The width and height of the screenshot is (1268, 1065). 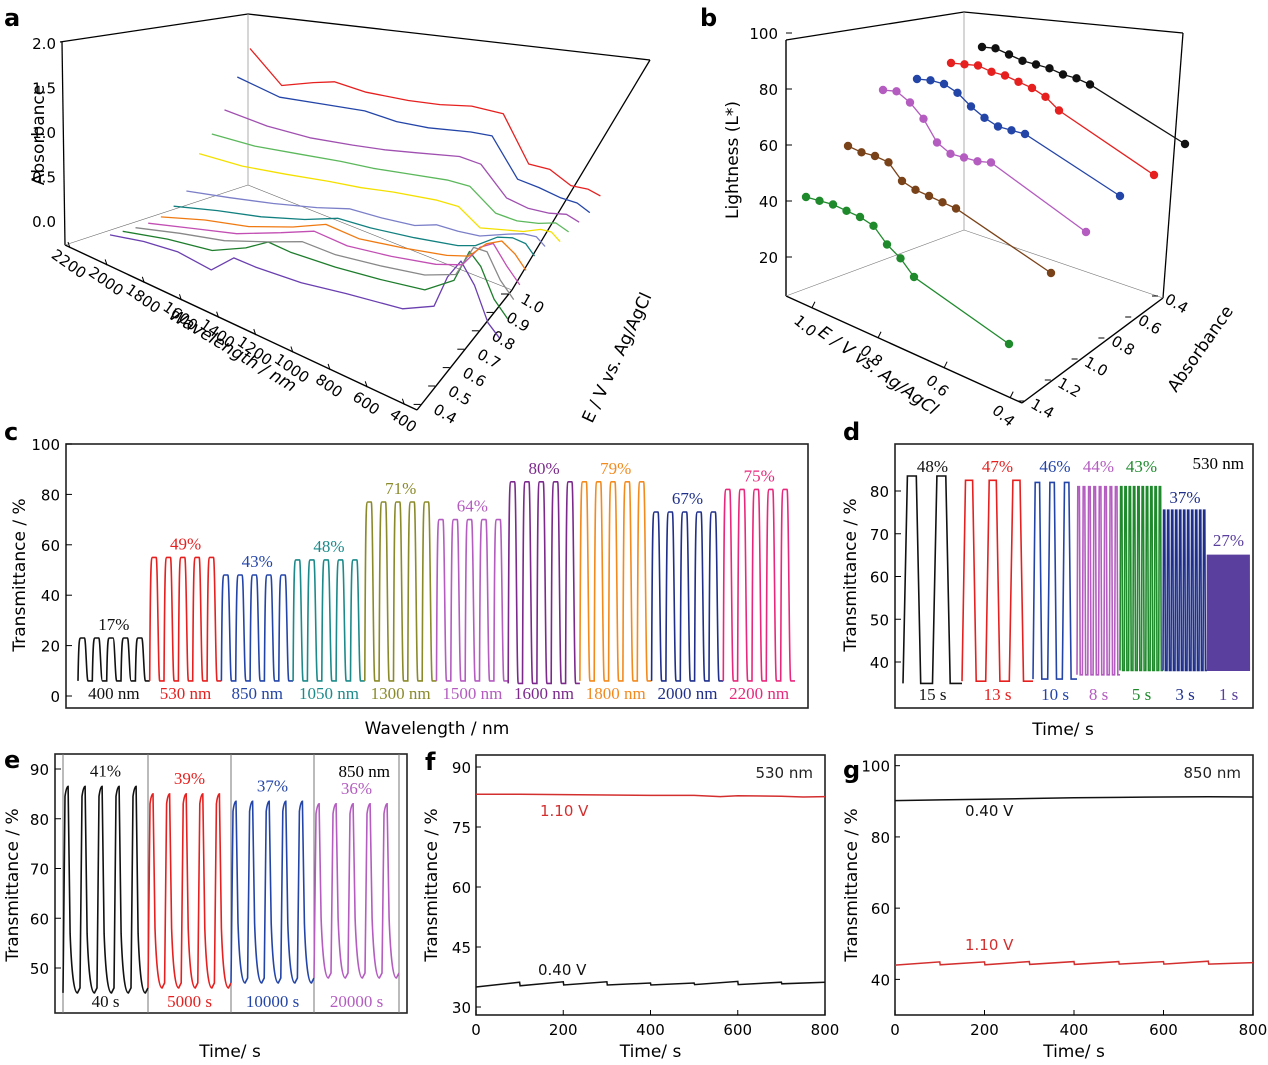 What do you see at coordinates (543, 468) in the screenshot?
I see `contrast-label: 80%` at bounding box center [543, 468].